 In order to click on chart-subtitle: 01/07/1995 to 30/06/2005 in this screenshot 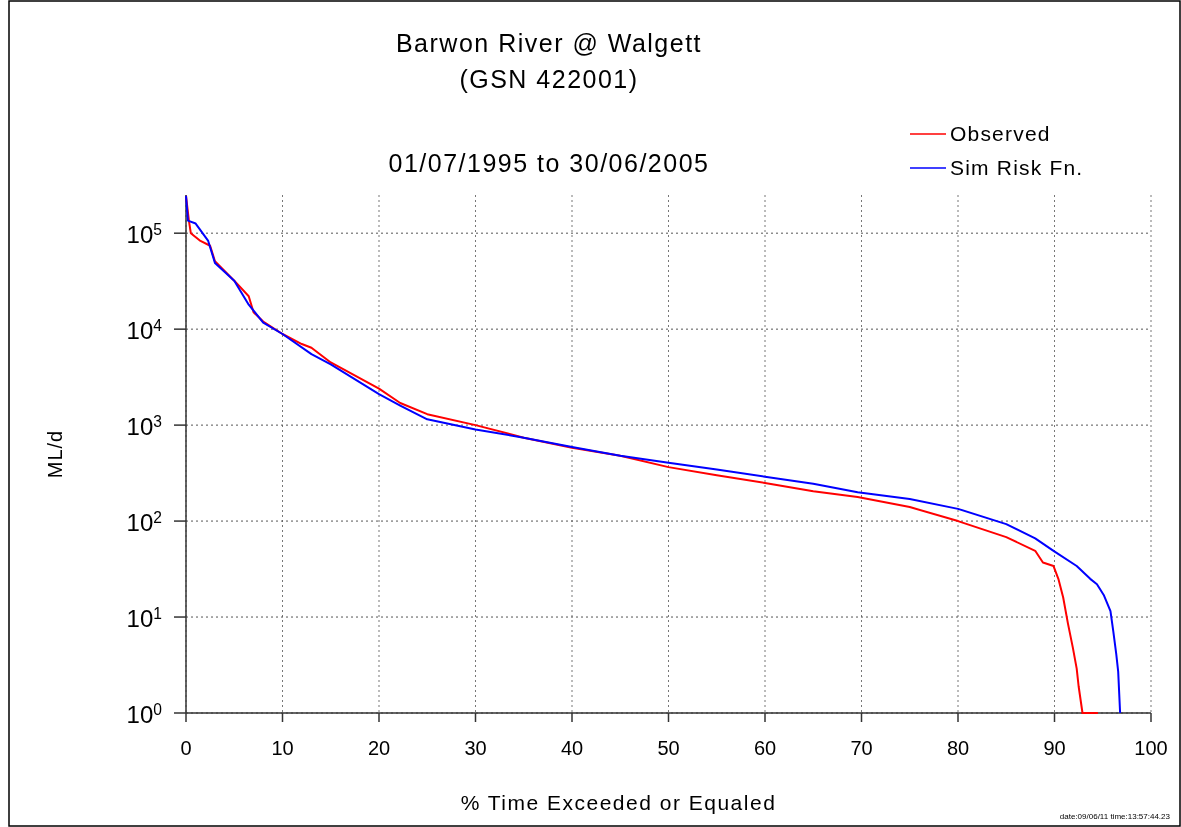, I will do `click(549, 163)`.